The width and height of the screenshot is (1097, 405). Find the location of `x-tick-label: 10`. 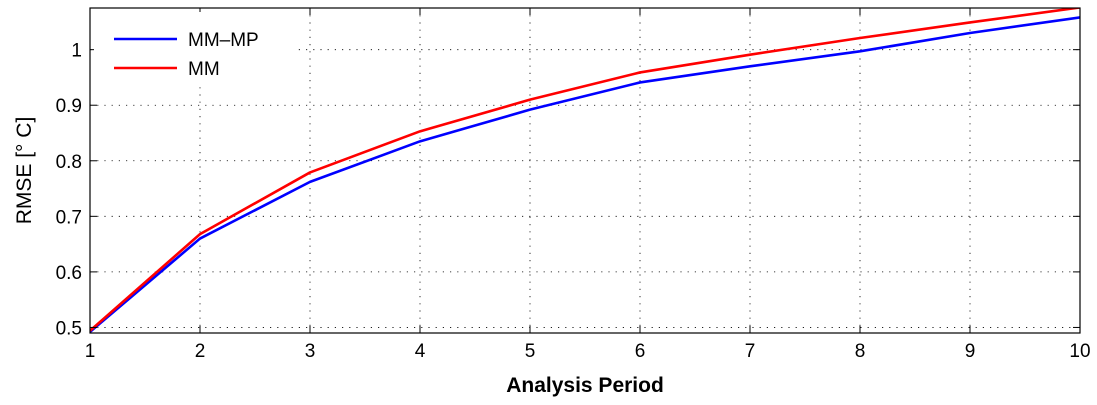

x-tick-label: 10 is located at coordinates (1079, 351).